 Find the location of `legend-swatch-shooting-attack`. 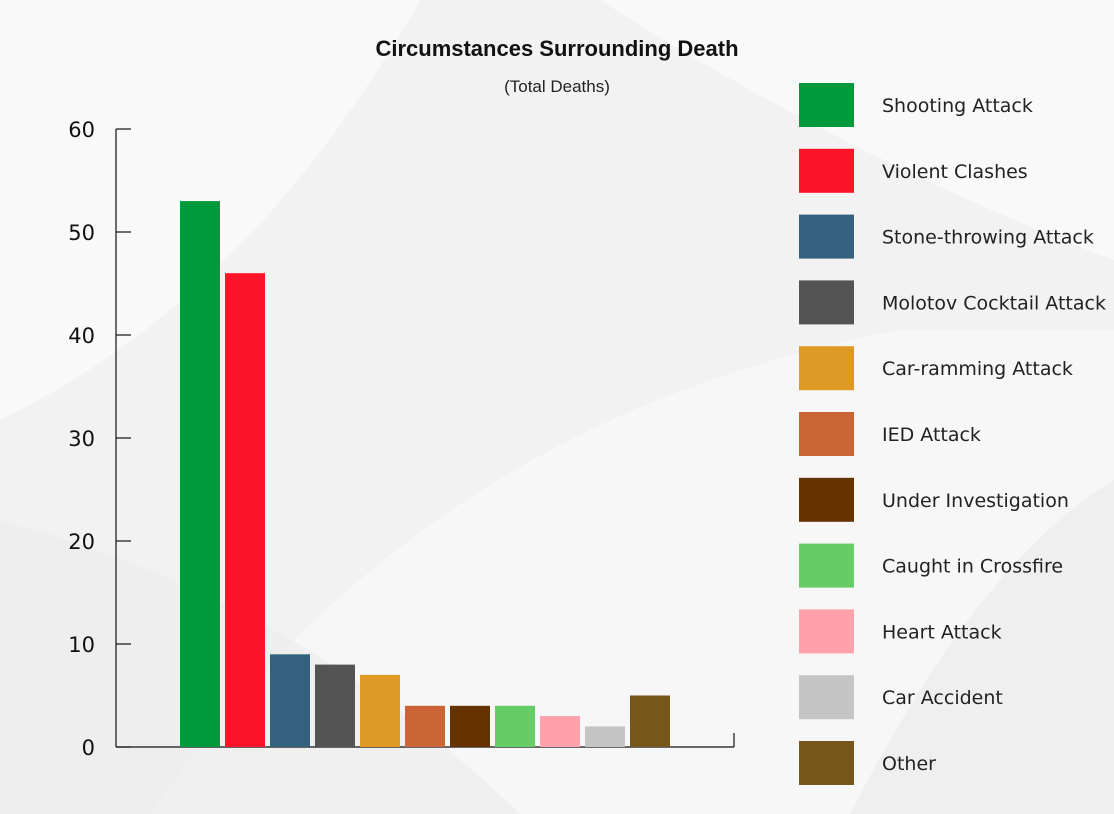

legend-swatch-shooting-attack is located at coordinates (826, 105).